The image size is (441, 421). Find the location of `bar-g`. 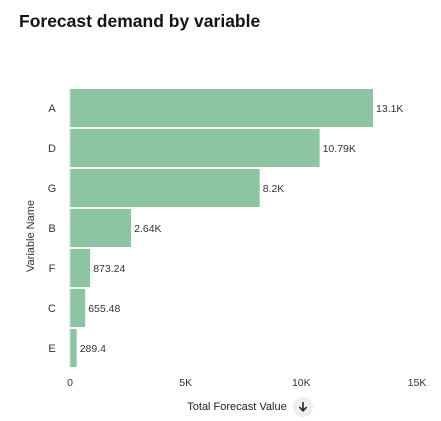

bar-g is located at coordinates (165, 188).